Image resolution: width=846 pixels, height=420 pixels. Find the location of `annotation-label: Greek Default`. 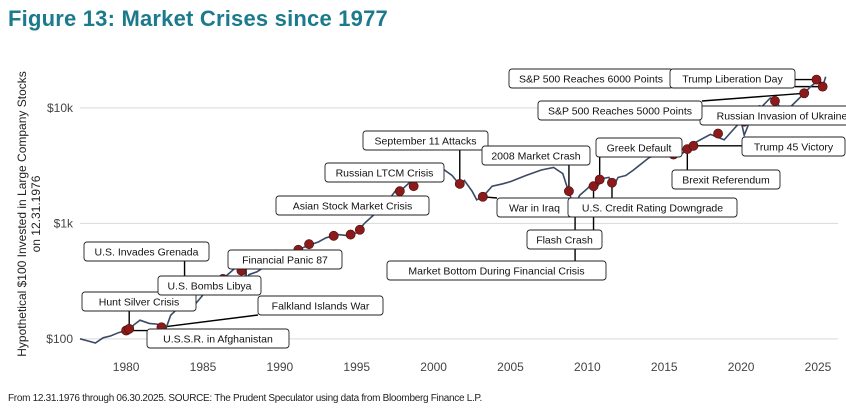

annotation-label: Greek Default is located at coordinates (639, 148).